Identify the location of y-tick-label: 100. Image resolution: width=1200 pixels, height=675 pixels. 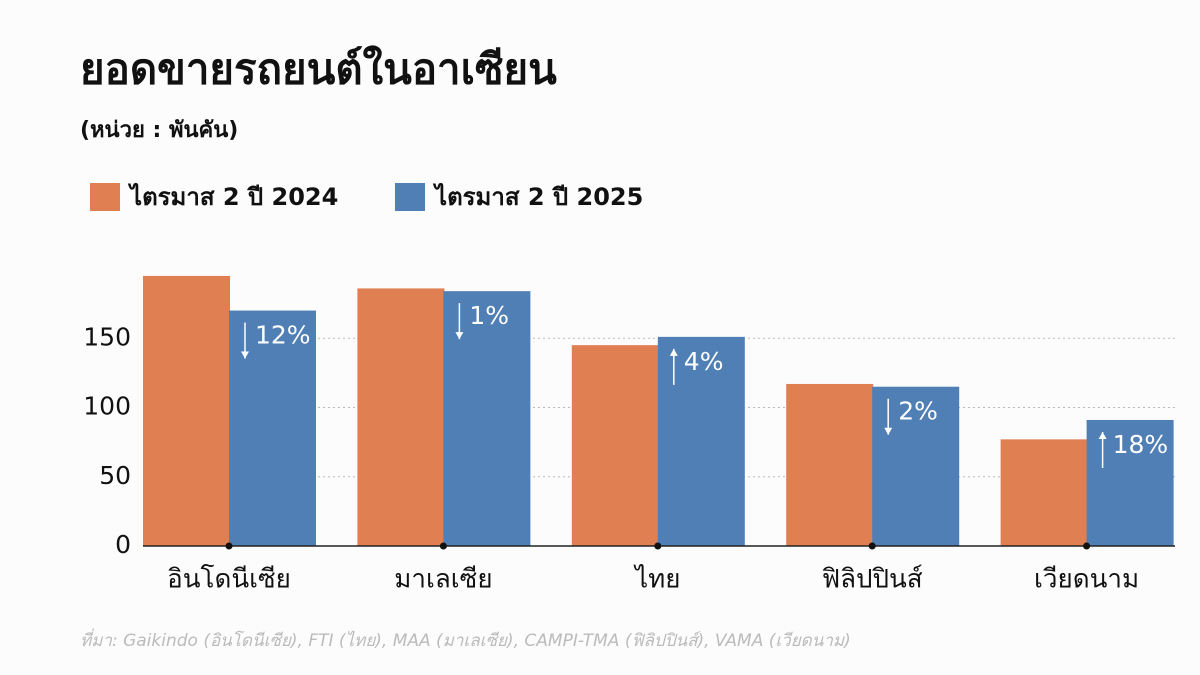
(107, 406).